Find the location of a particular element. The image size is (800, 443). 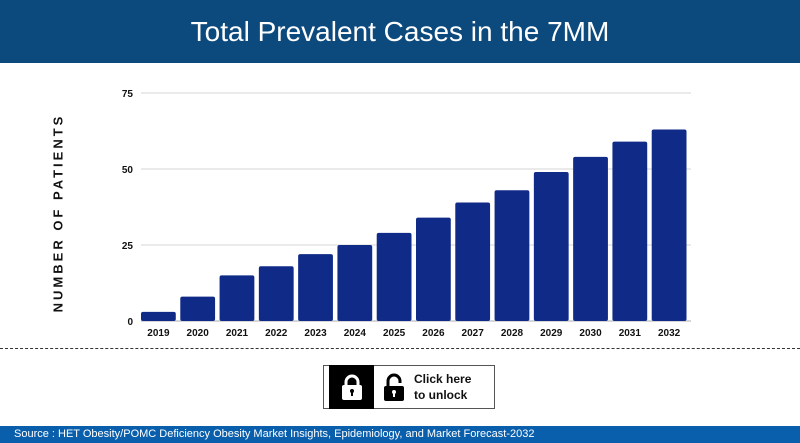

divider is located at coordinates (400, 348).